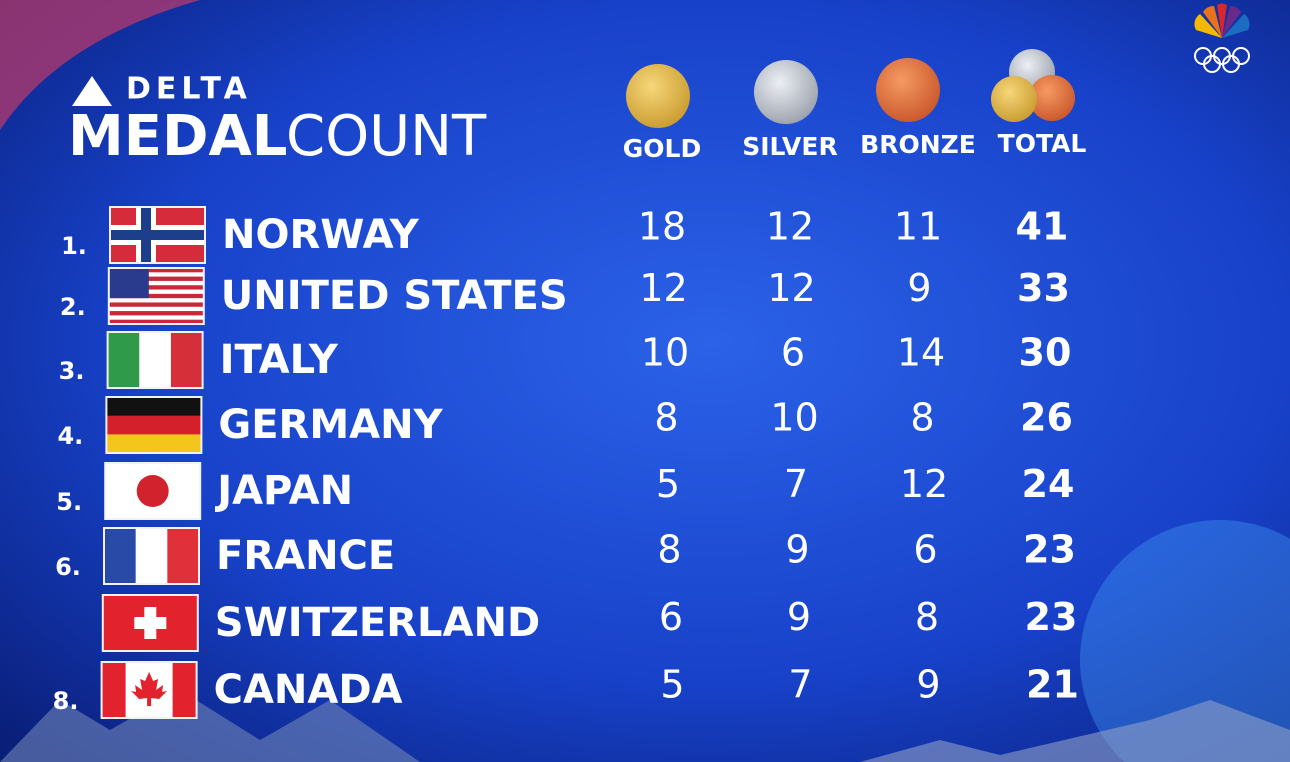  I want to click on country-name: UNITED STATES, so click(394, 296).